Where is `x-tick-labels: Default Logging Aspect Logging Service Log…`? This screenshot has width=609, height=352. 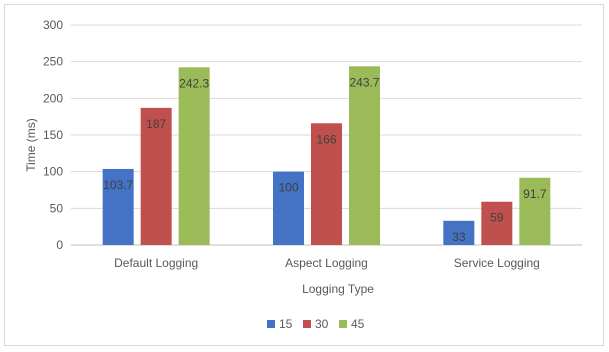 x-tick-labels: Default Logging Aspect Logging Service Log… is located at coordinates (327, 263).